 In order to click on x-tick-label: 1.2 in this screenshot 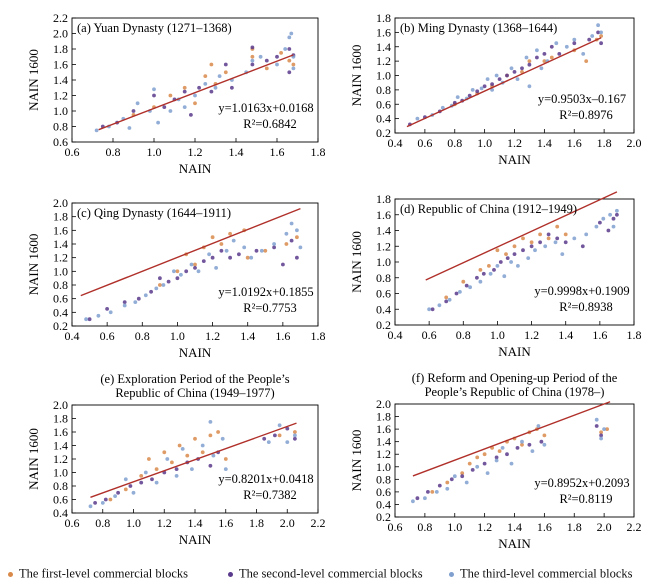, I will do `click(531, 335)`.